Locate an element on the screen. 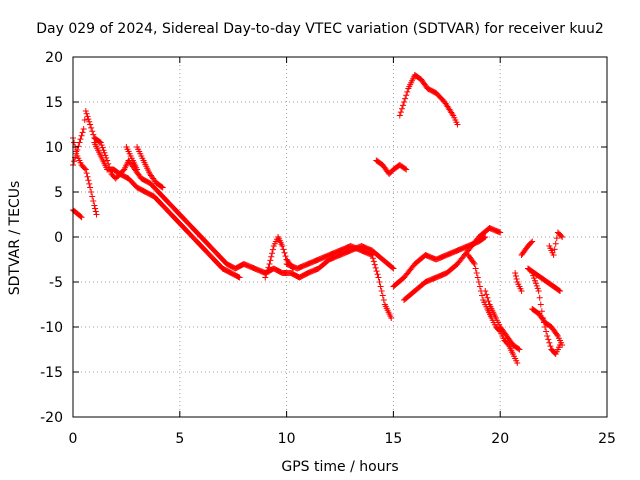 The height and width of the screenshot is (480, 640). y-tick-label: -10 is located at coordinates (51, 328).